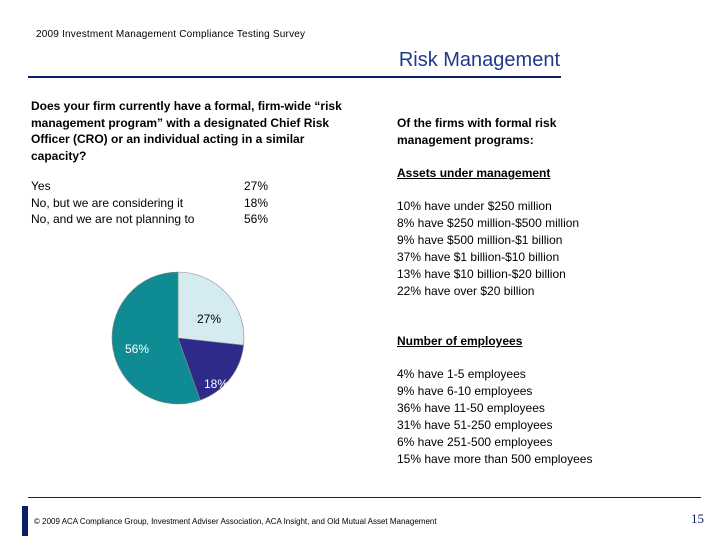 The height and width of the screenshot is (540, 720). Describe the element at coordinates (475, 425) in the screenshot. I see `list-item: 31% have 51-250 employees` at that location.